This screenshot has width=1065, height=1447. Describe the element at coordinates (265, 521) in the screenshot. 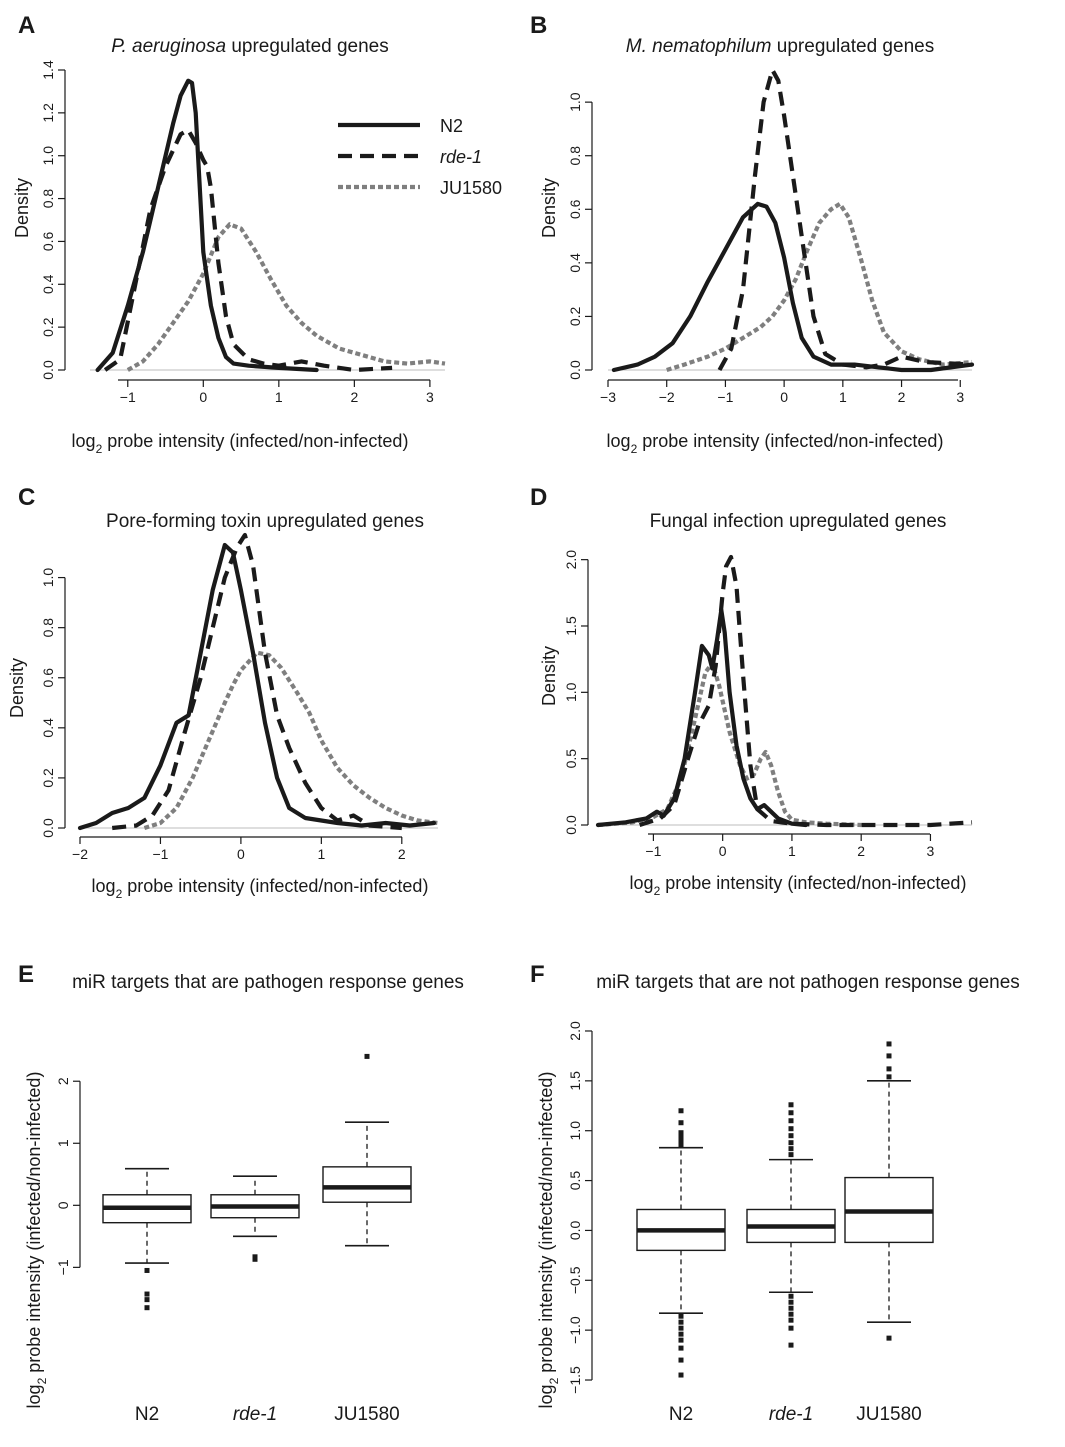

I see `chart-title: Pore-forming toxin upregulated genes` at that location.